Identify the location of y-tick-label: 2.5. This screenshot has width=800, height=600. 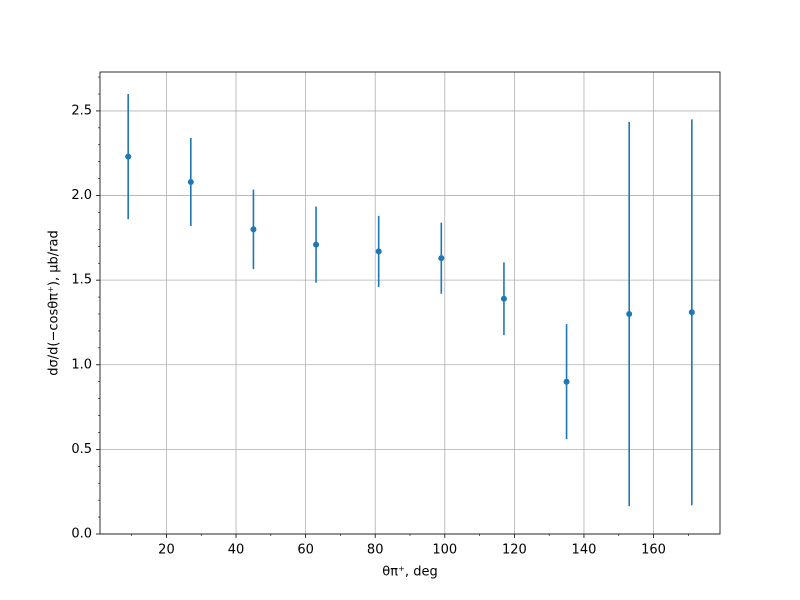
(81, 110).